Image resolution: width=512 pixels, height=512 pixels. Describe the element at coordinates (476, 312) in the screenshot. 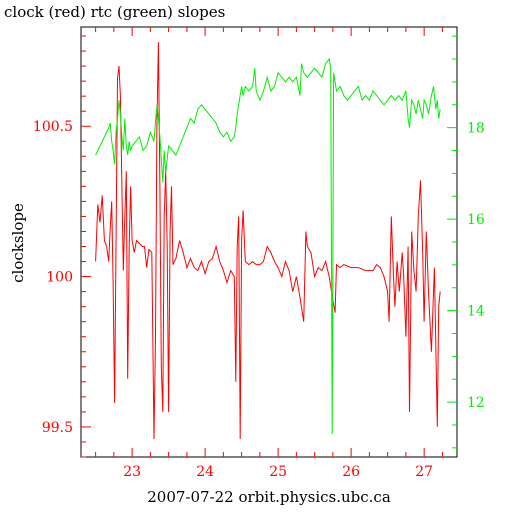

I see `y2-tick-label: 14` at that location.